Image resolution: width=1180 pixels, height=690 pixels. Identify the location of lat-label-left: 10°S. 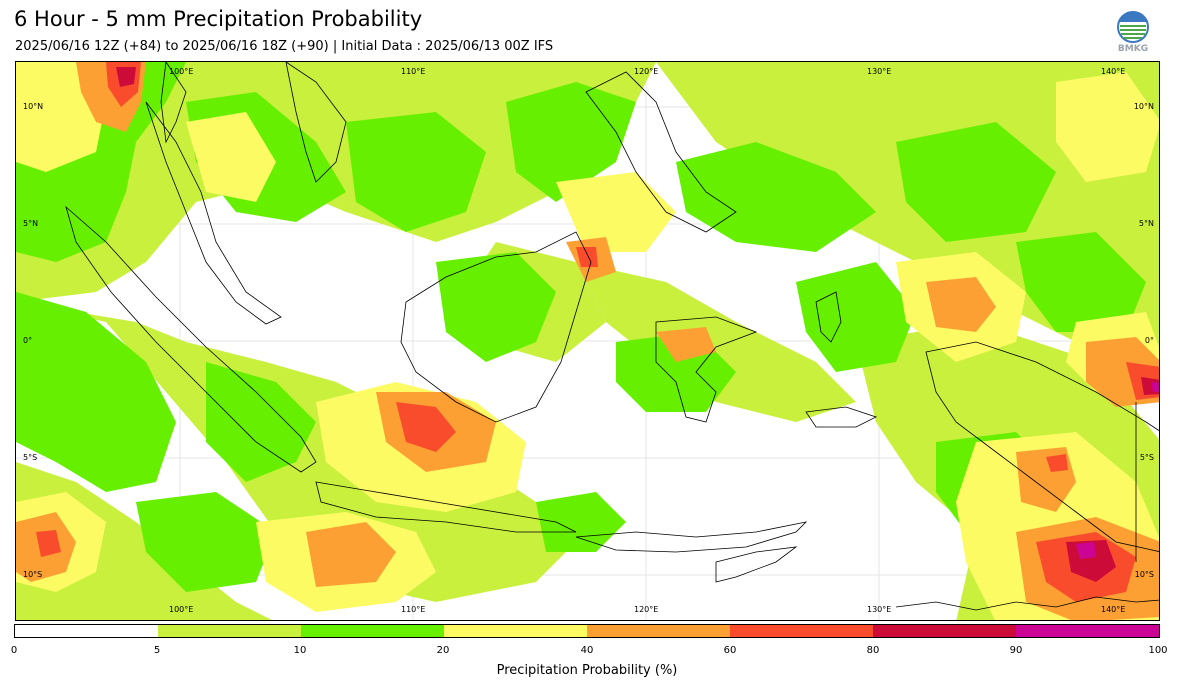
(33, 574).